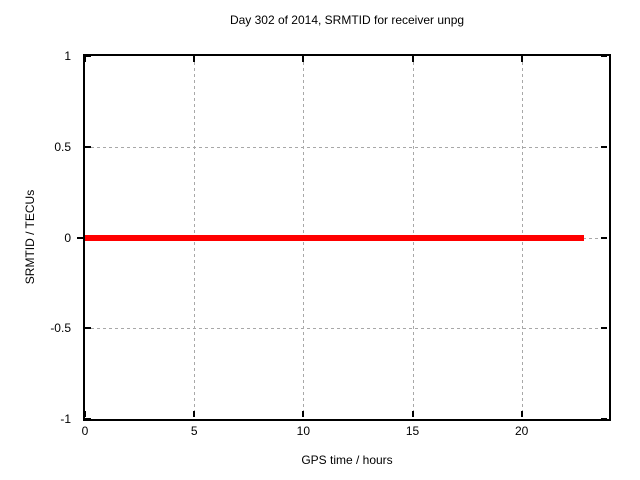 This screenshot has width=640, height=480. I want to click on y-tick-label: 0, so click(67, 237).